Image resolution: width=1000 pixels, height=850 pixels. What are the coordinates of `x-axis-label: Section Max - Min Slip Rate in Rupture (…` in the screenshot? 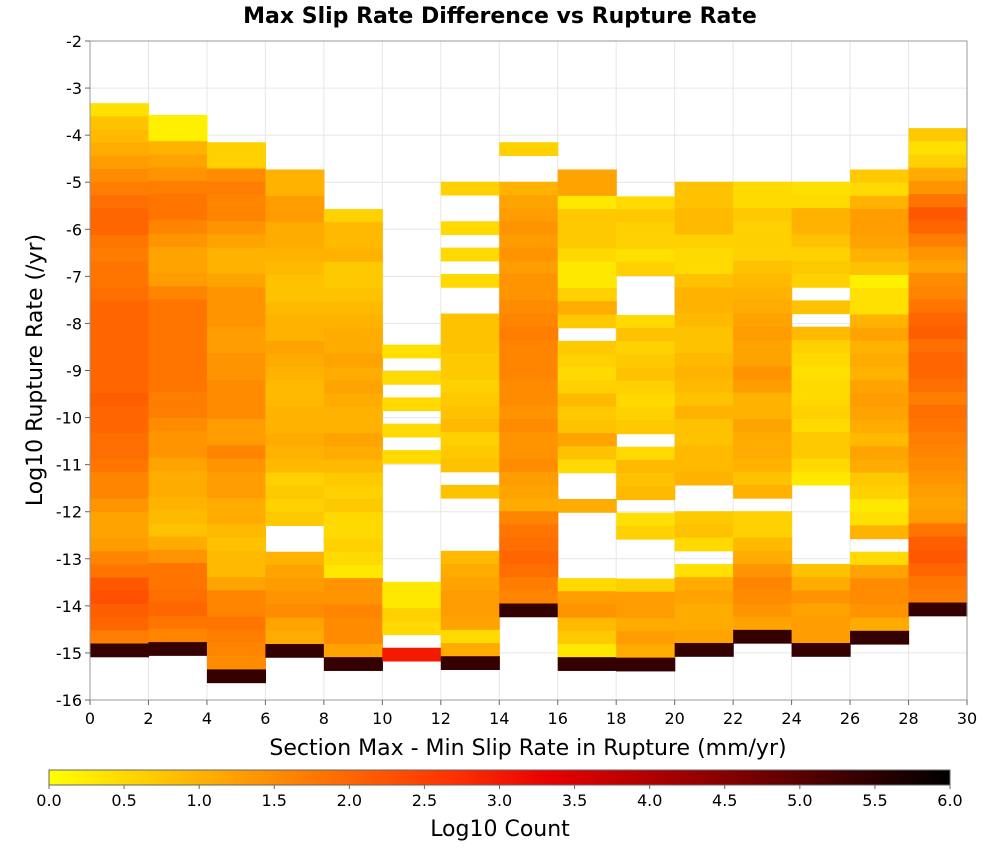 It's located at (527, 748).